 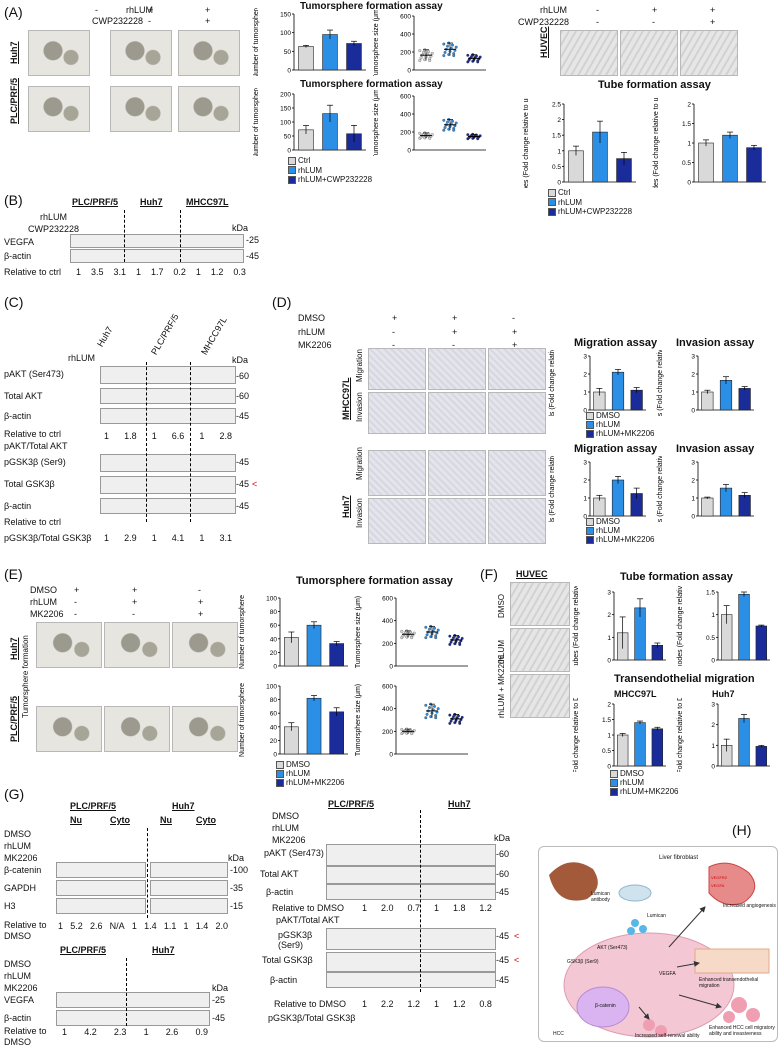 I want to click on y-tick-label: 100, so click(x=271, y=599).